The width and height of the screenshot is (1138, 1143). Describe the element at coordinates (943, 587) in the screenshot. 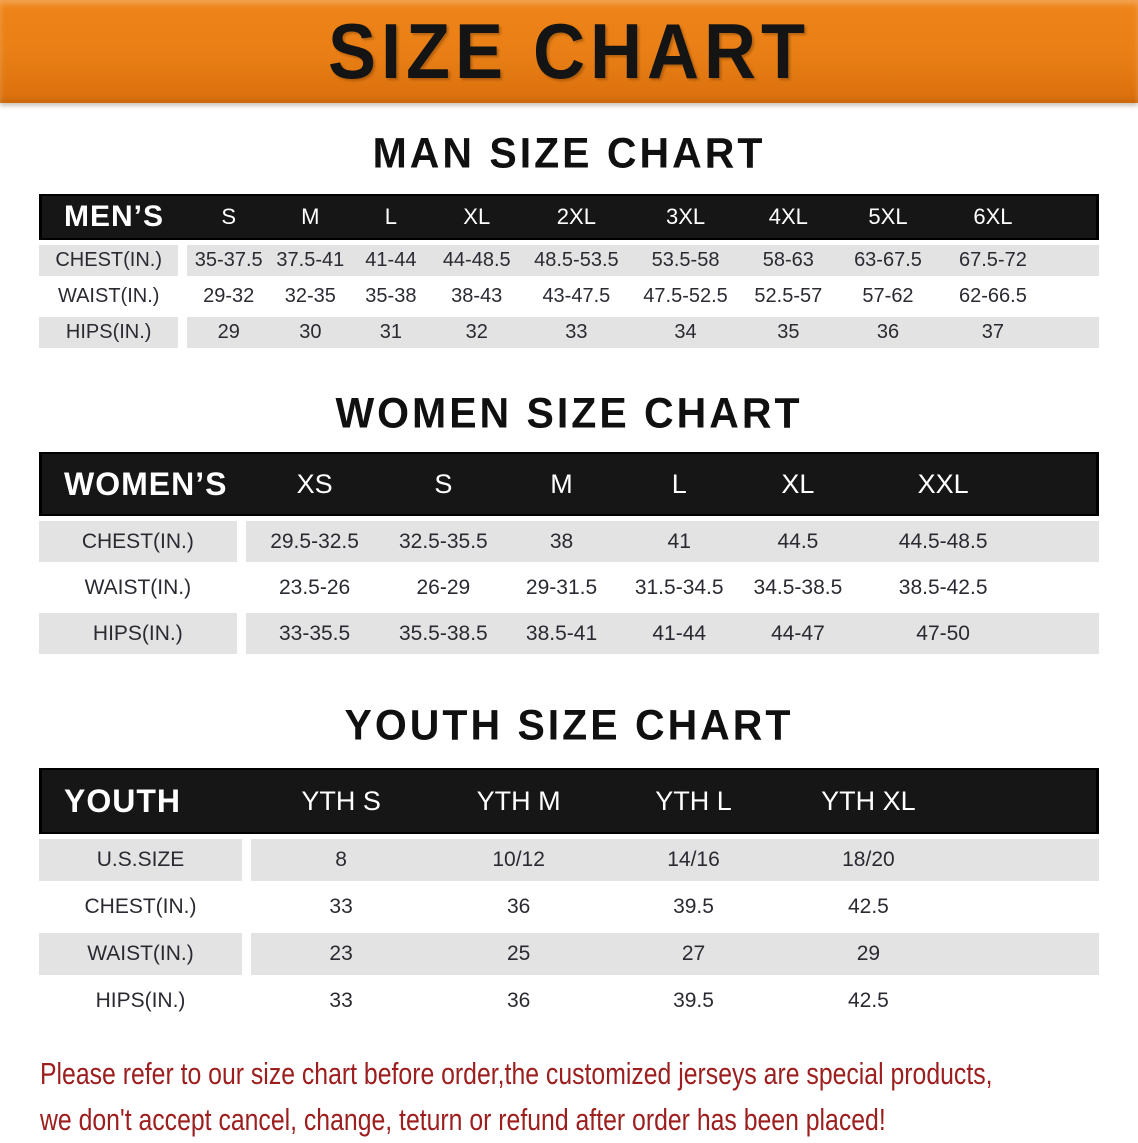

I see `cell: 38.5-42.5` at that location.